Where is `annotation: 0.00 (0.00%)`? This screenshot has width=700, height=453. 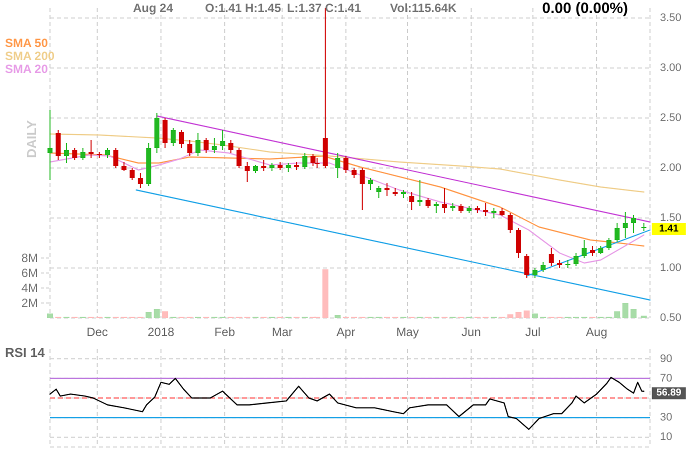
annotation: 0.00 (0.00%) is located at coordinates (585, 8).